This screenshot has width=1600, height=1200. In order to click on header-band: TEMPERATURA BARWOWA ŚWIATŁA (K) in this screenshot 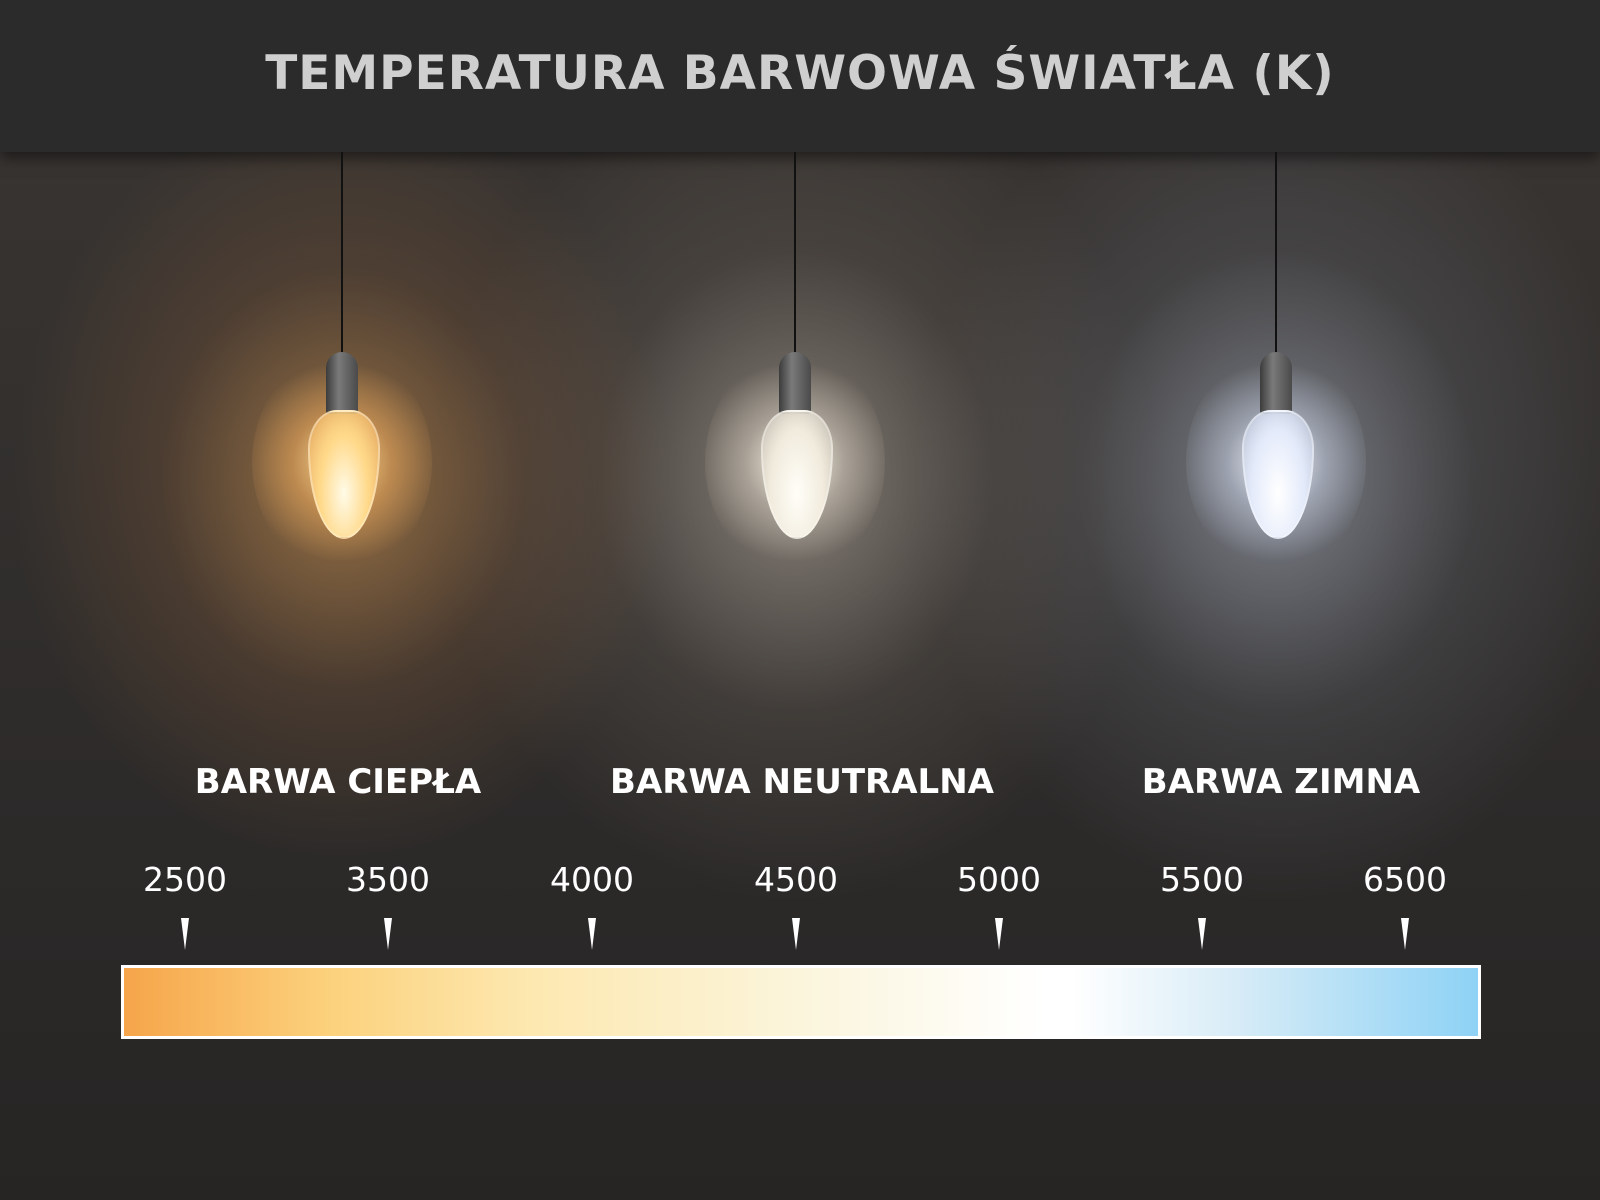, I will do `click(800, 76)`.